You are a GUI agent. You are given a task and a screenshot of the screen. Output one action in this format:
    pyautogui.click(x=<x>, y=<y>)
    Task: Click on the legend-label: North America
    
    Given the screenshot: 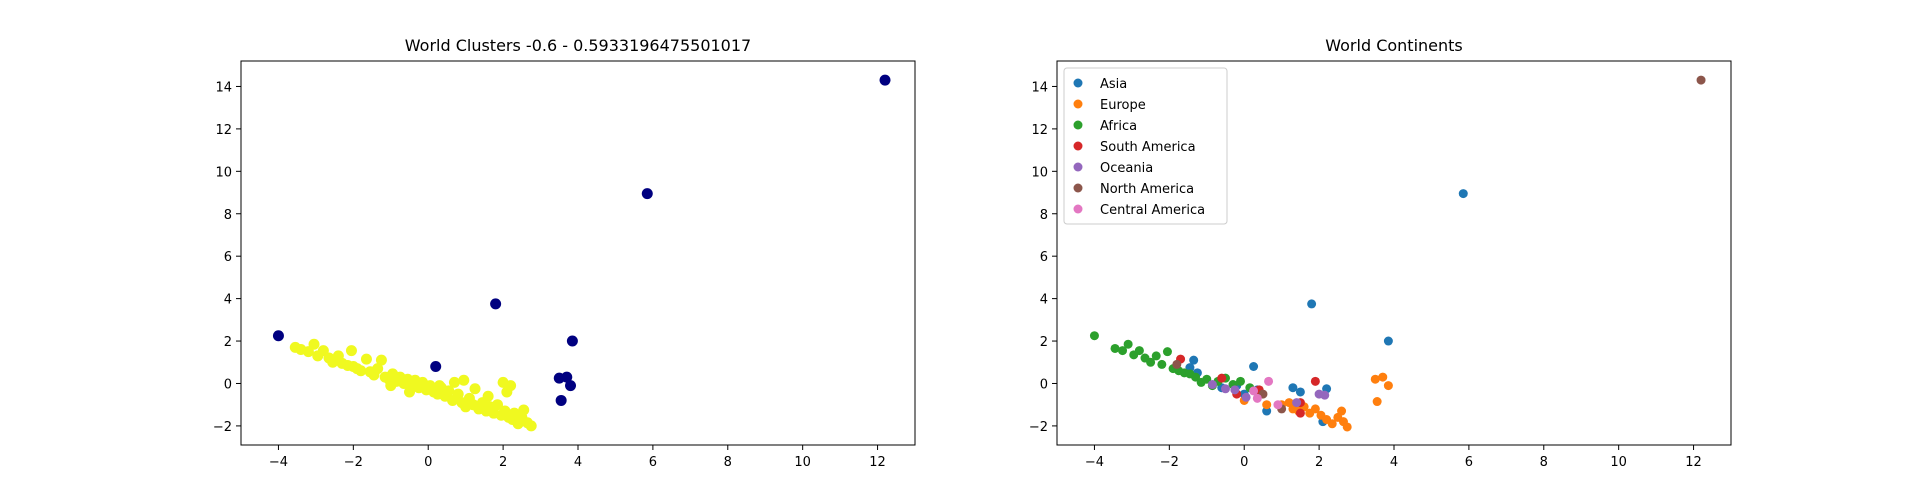 What is the action you would take?
    pyautogui.click(x=1147, y=189)
    